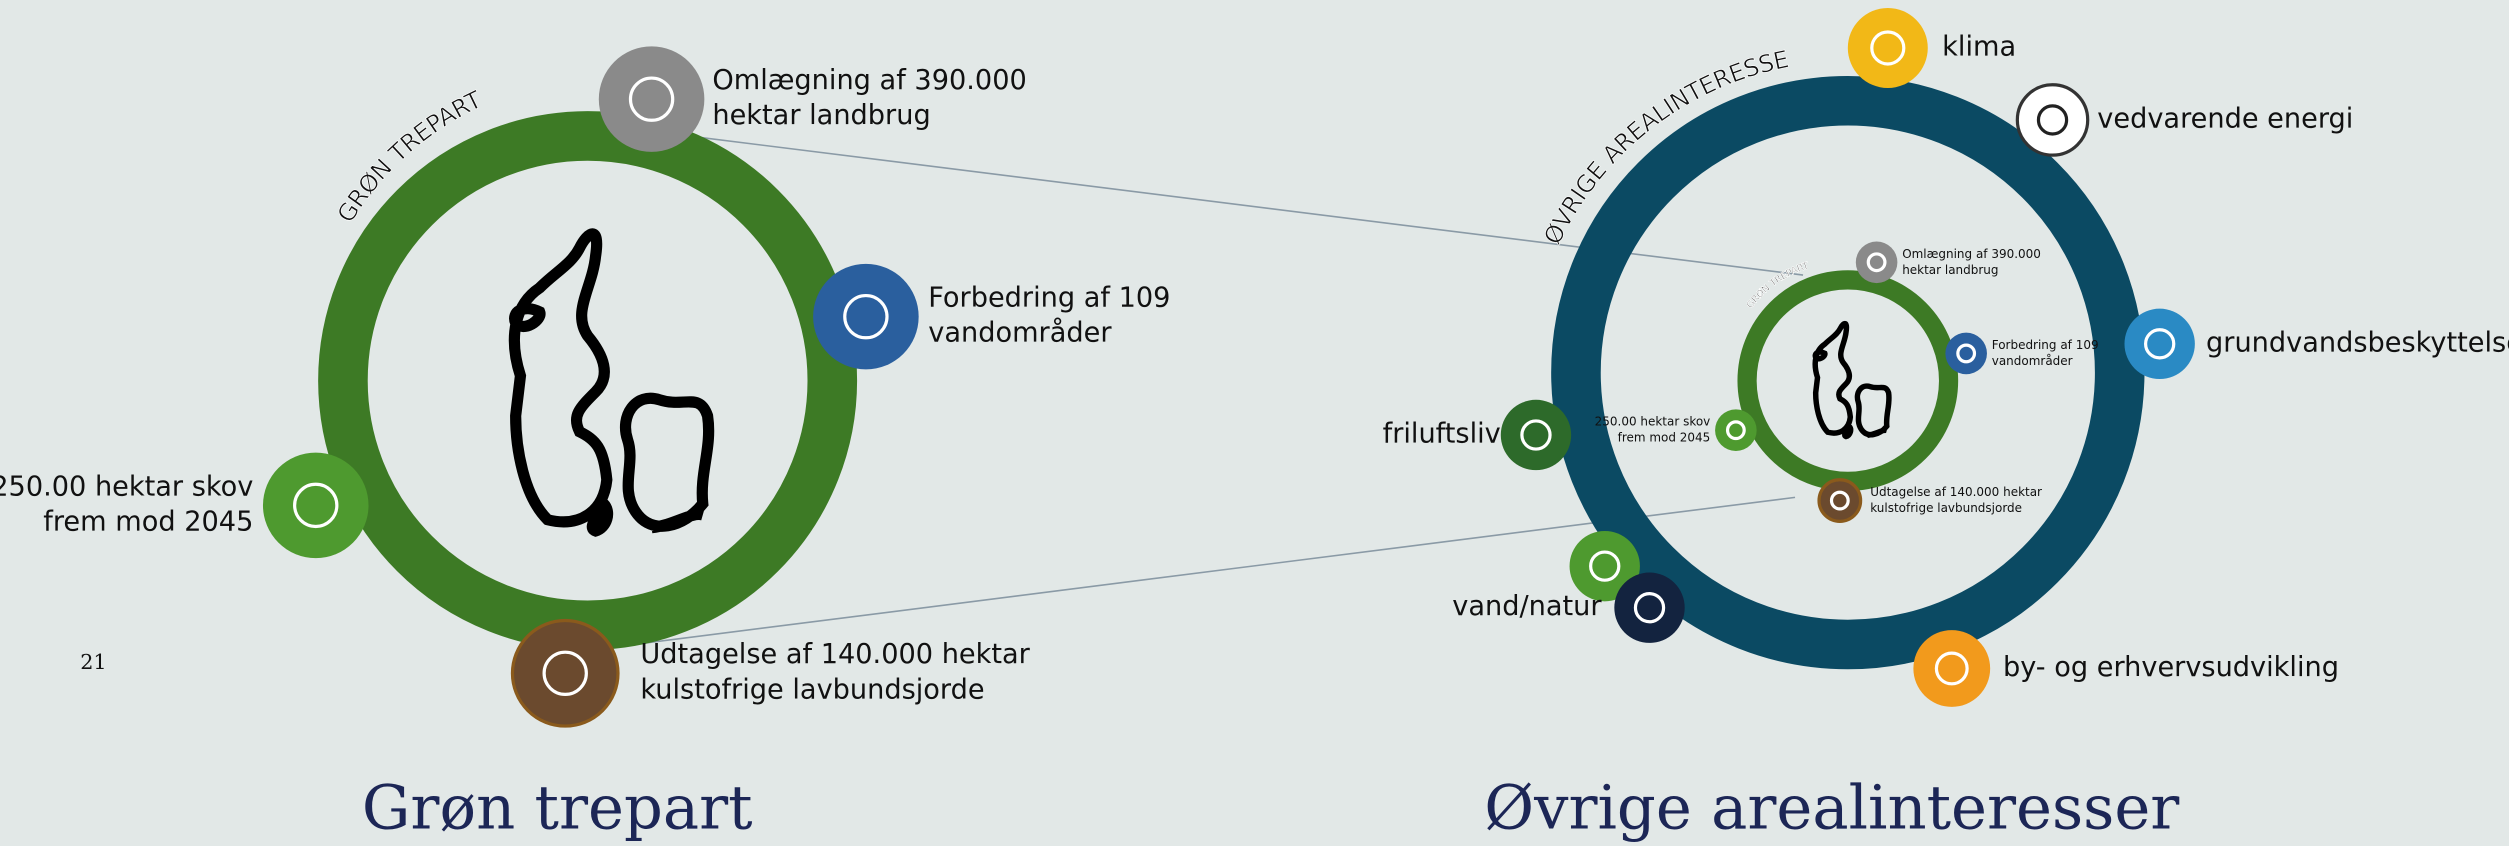 The height and width of the screenshot is (846, 2509). Describe the element at coordinates (1946, 508) in the screenshot. I see `mini-label: kulstofrige lavbundsjorde` at that location.